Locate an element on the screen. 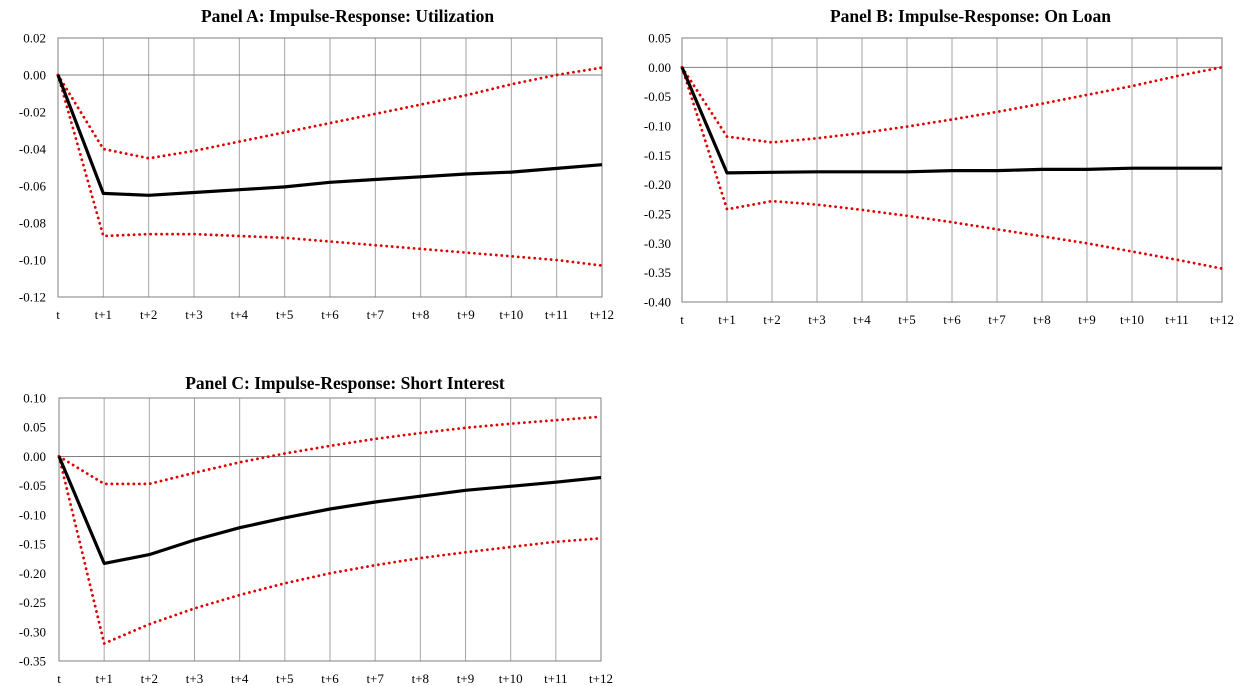 The height and width of the screenshot is (686, 1251). panel-a-y-tick-label: -0.10 is located at coordinates (32, 260).